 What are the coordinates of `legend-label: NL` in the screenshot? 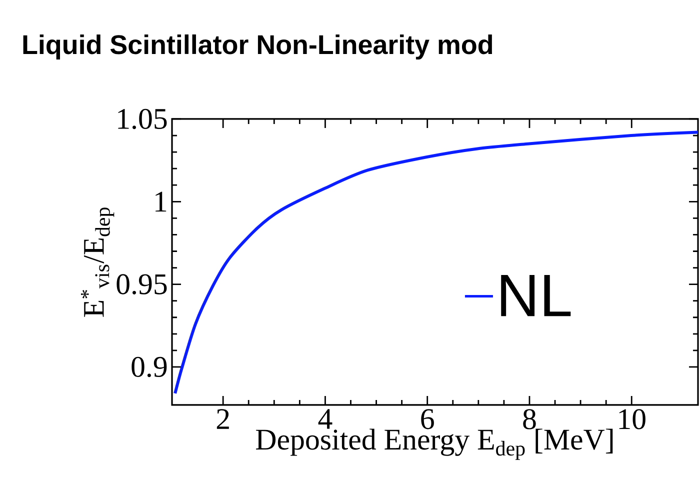 It's located at (536, 295).